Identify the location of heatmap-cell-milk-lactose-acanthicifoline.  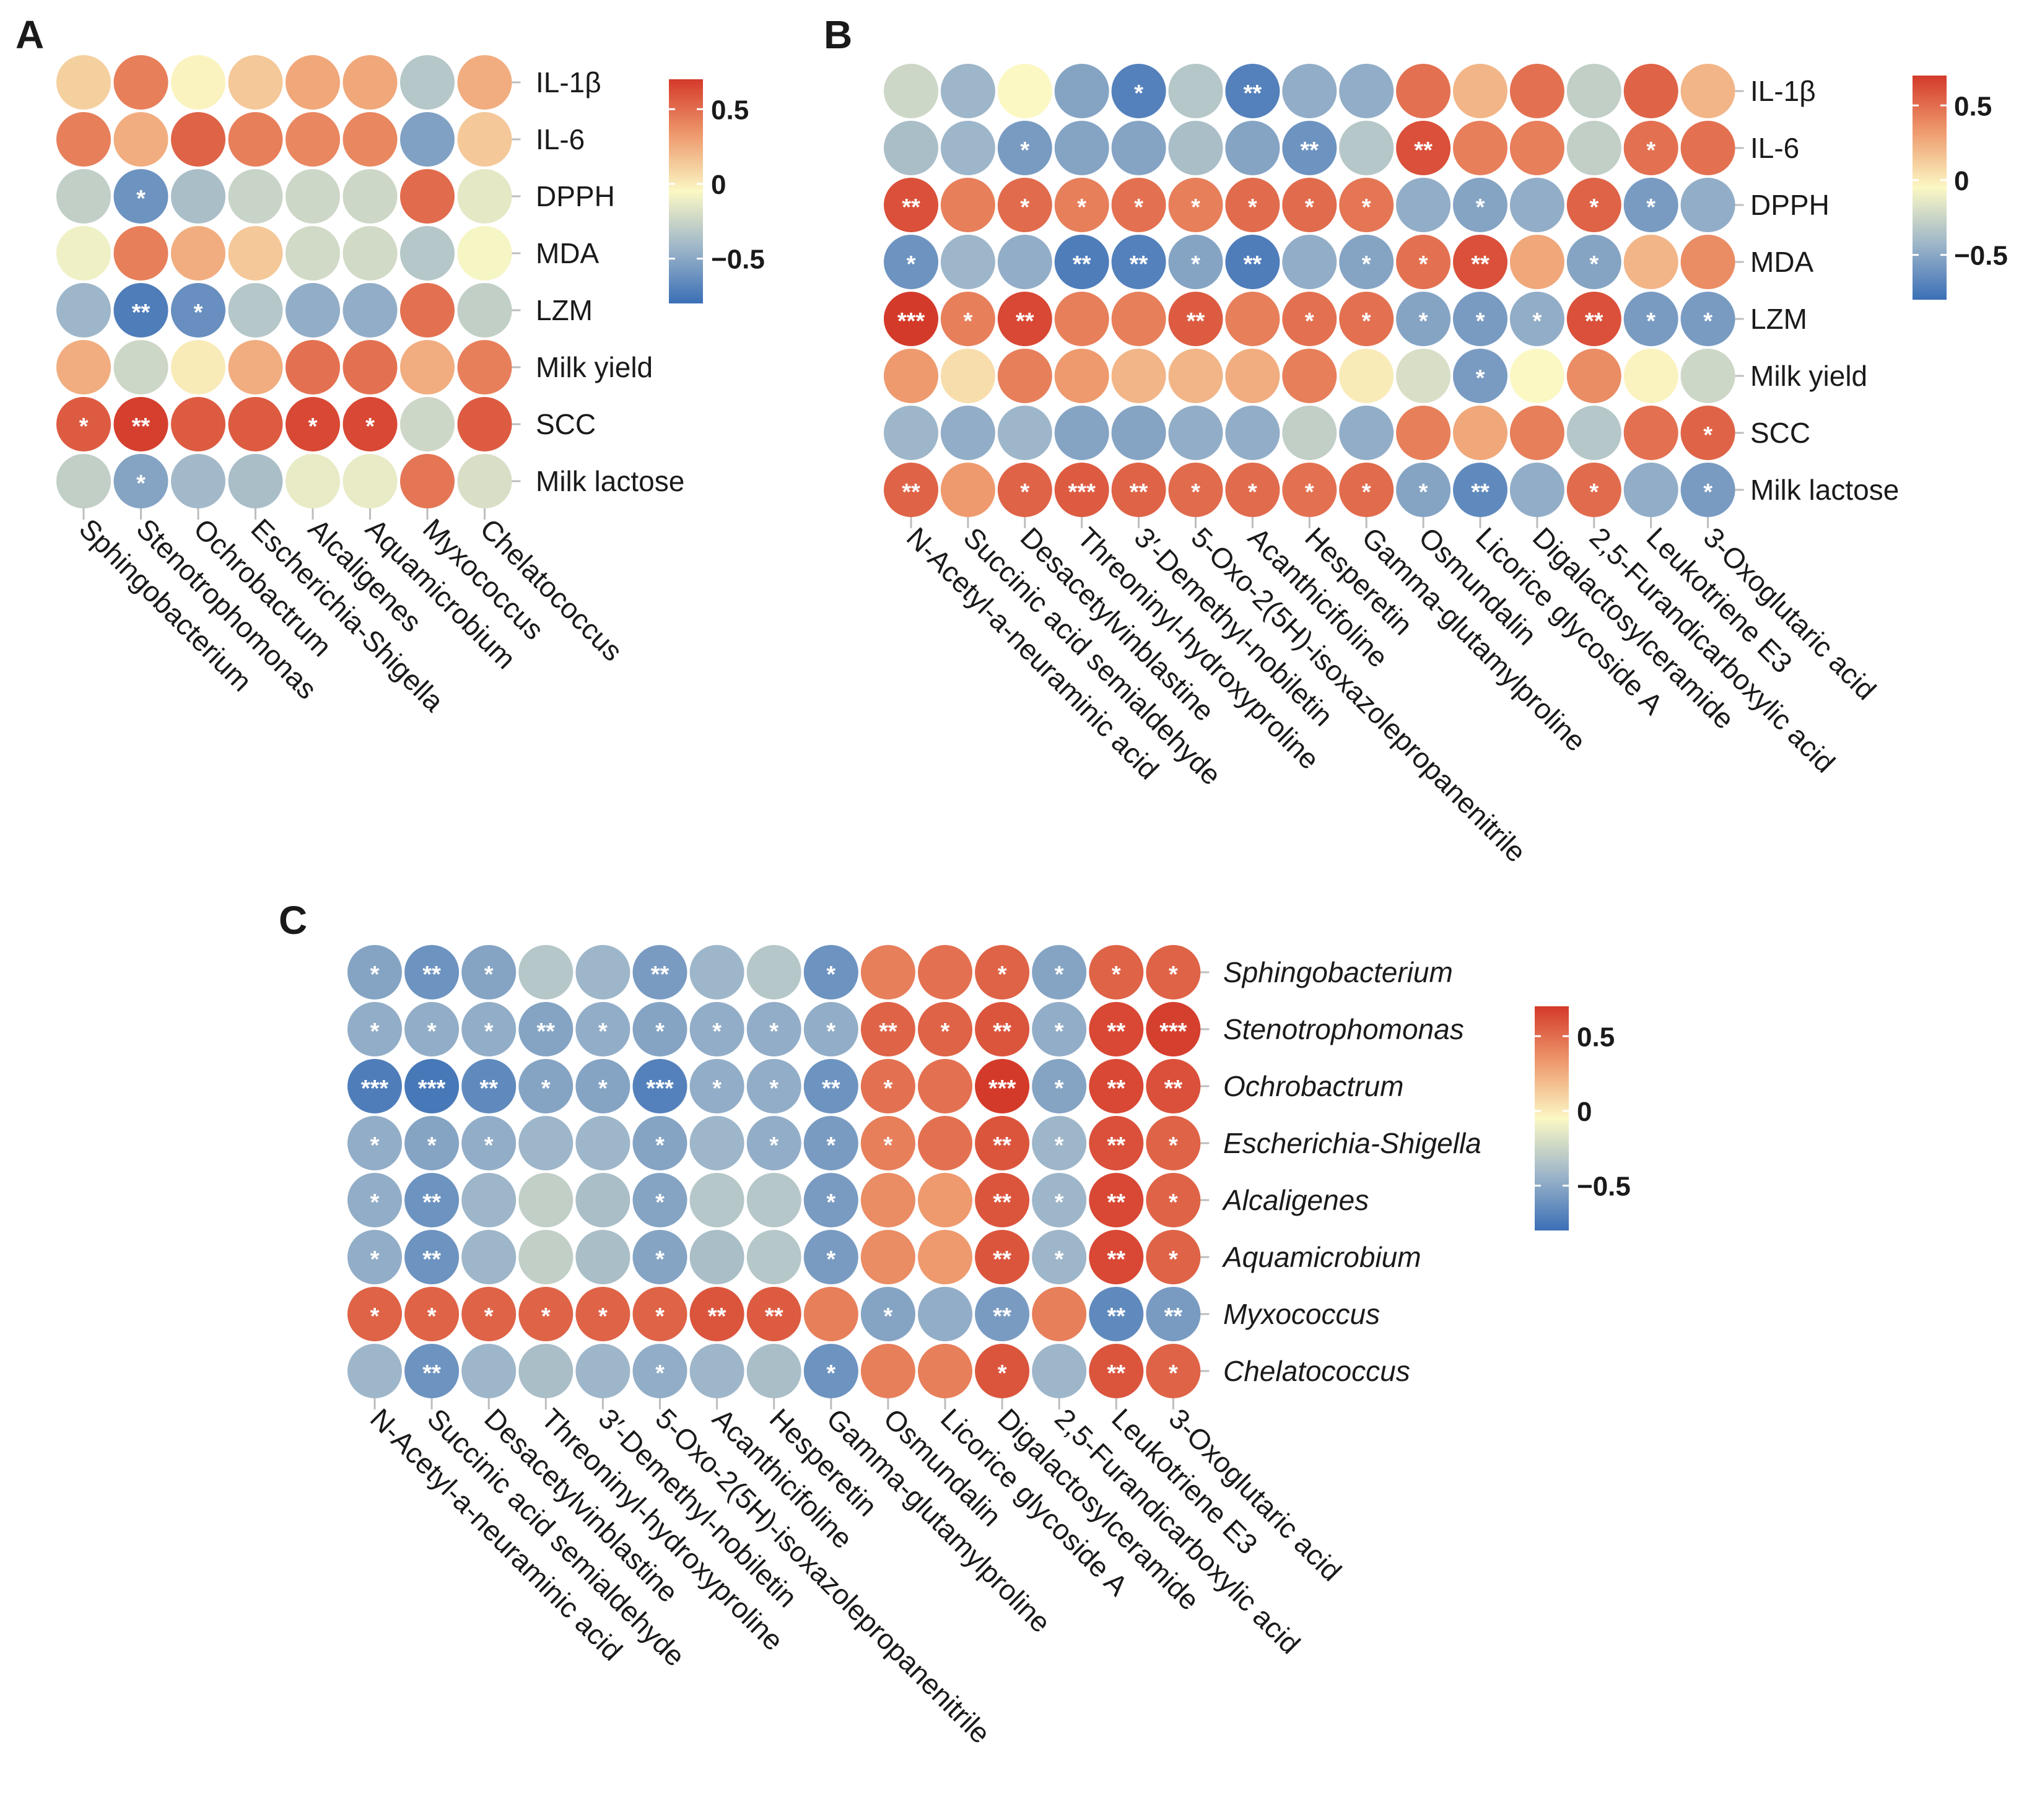
(1252, 490).